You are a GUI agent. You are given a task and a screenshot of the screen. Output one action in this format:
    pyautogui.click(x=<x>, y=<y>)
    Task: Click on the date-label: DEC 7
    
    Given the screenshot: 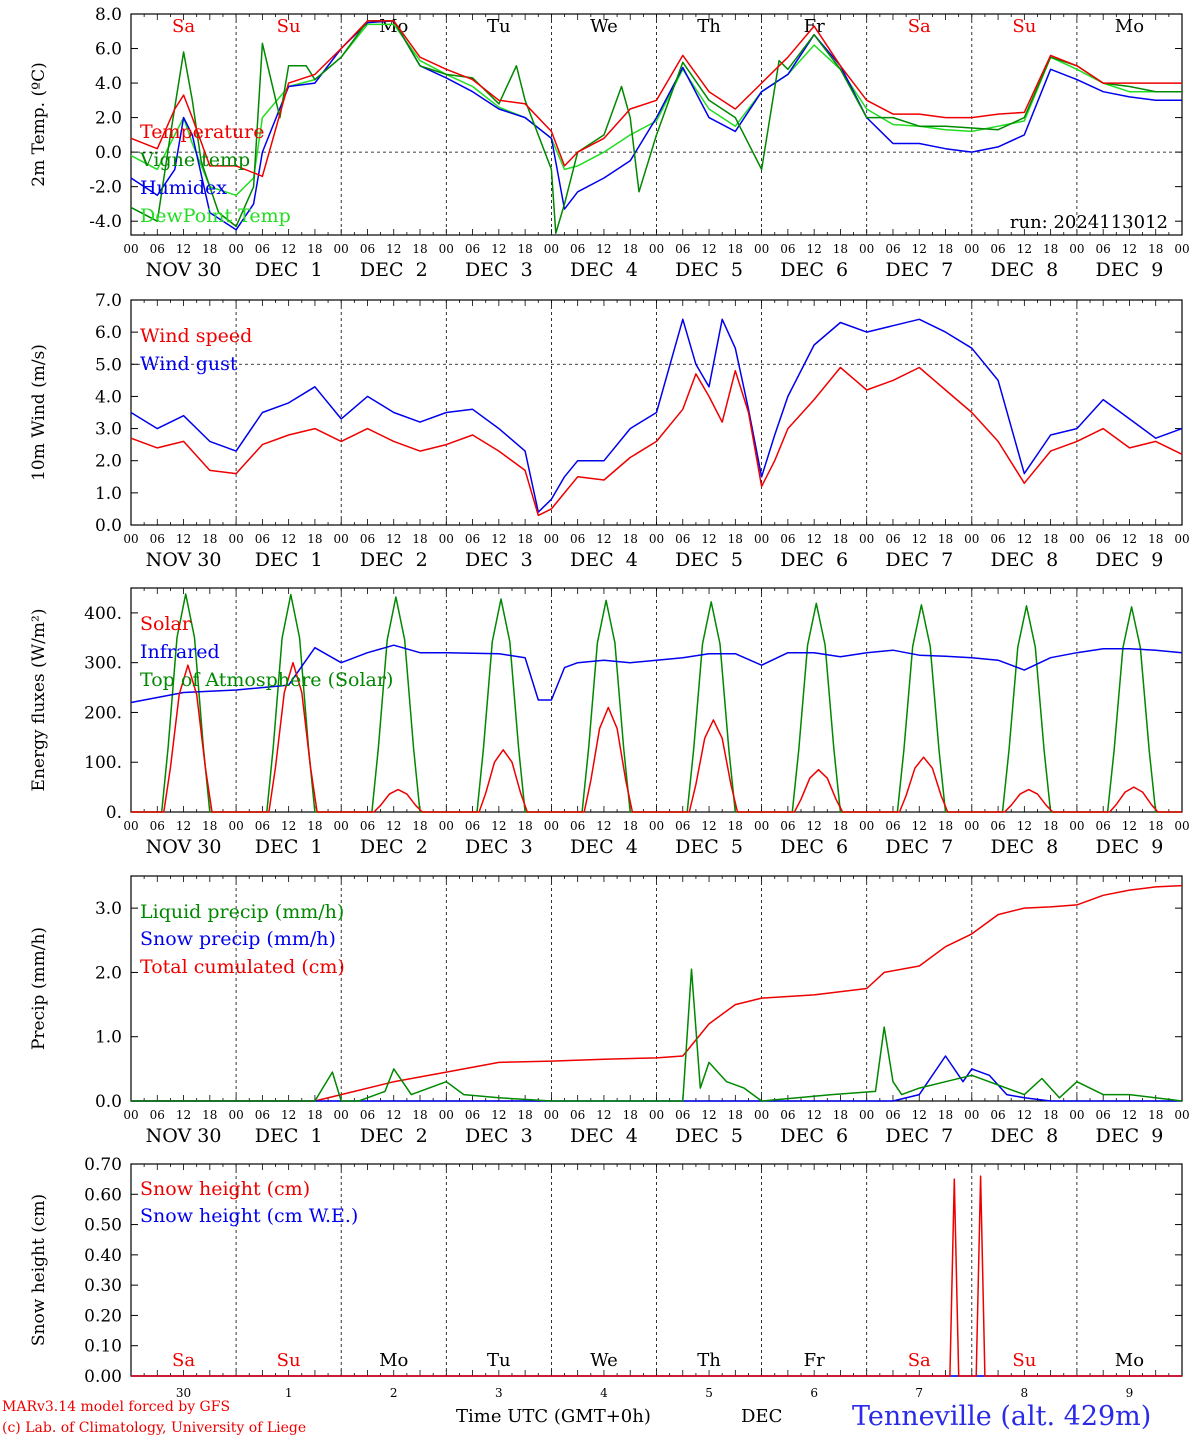 What is the action you would take?
    pyautogui.click(x=919, y=847)
    